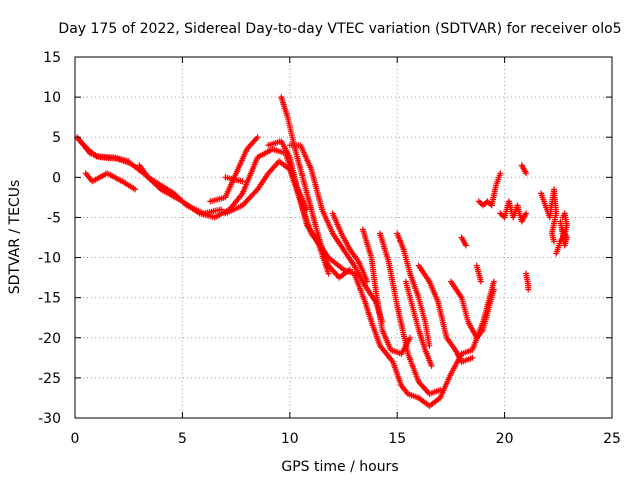 This screenshot has width=640, height=480. Describe the element at coordinates (49, 299) in the screenshot. I see `y-tick-label: -15` at that location.